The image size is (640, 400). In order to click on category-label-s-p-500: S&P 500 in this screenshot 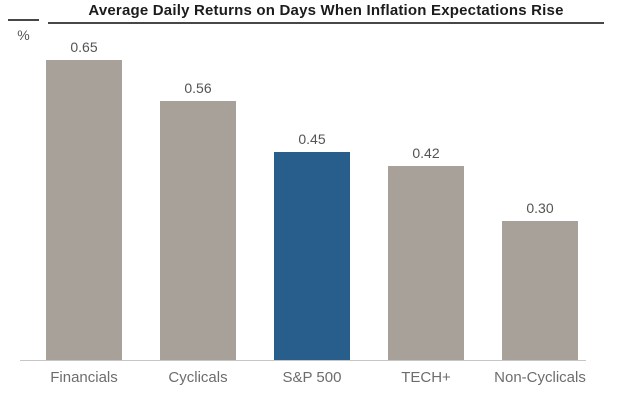, I will do `click(312, 377)`.